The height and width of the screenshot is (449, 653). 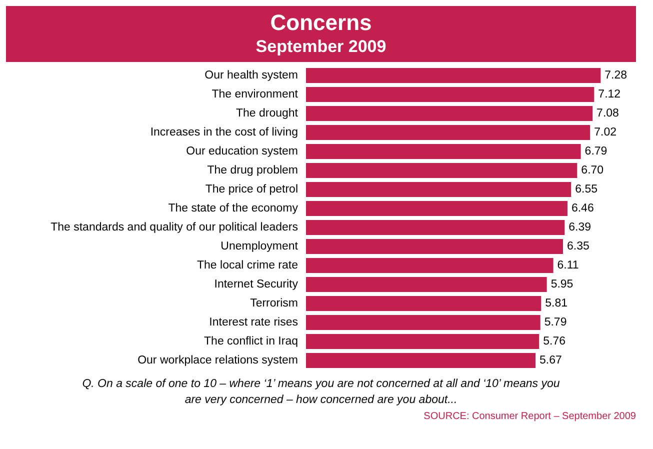 What do you see at coordinates (586, 190) in the screenshot?
I see `data-label: 6.55` at bounding box center [586, 190].